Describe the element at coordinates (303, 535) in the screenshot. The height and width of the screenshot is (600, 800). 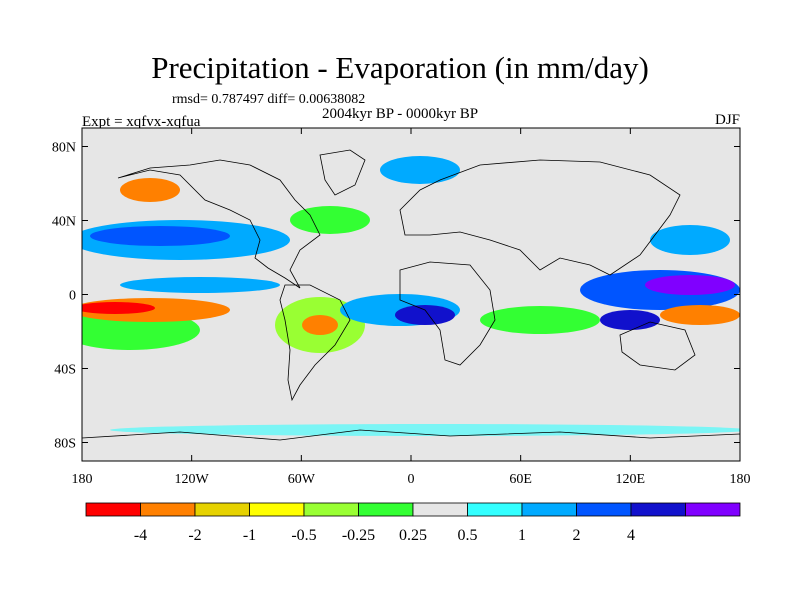
I see `colorbar-label: -0.5` at that location.